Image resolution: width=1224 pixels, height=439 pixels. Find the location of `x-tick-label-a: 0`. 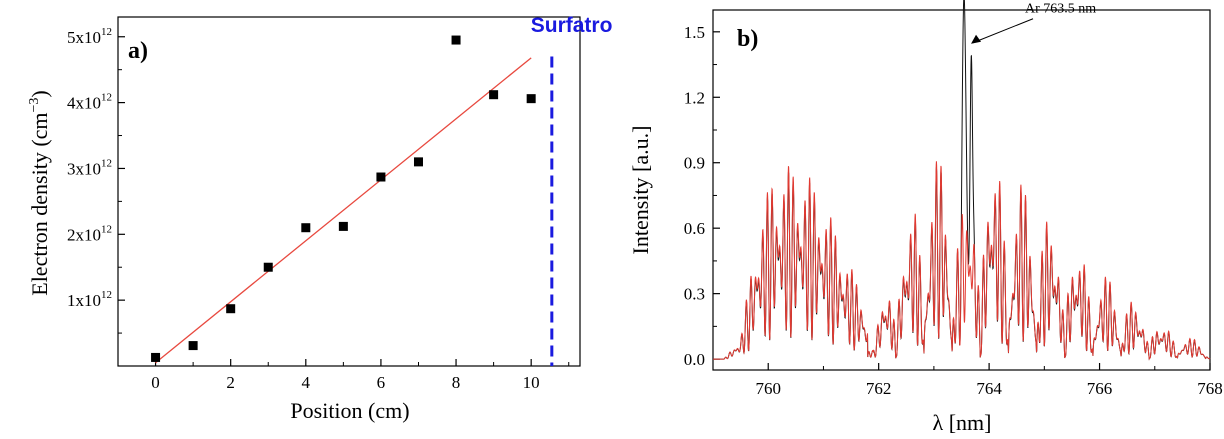

x-tick-label-a: 0 is located at coordinates (155, 382).